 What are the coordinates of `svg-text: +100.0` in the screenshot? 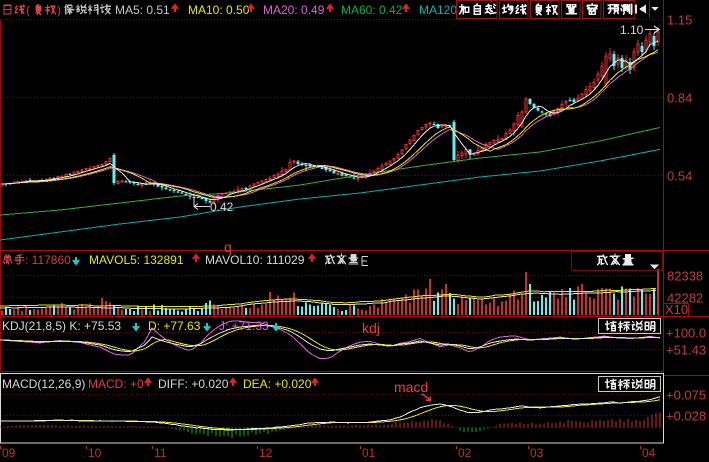 It's located at (686, 333).